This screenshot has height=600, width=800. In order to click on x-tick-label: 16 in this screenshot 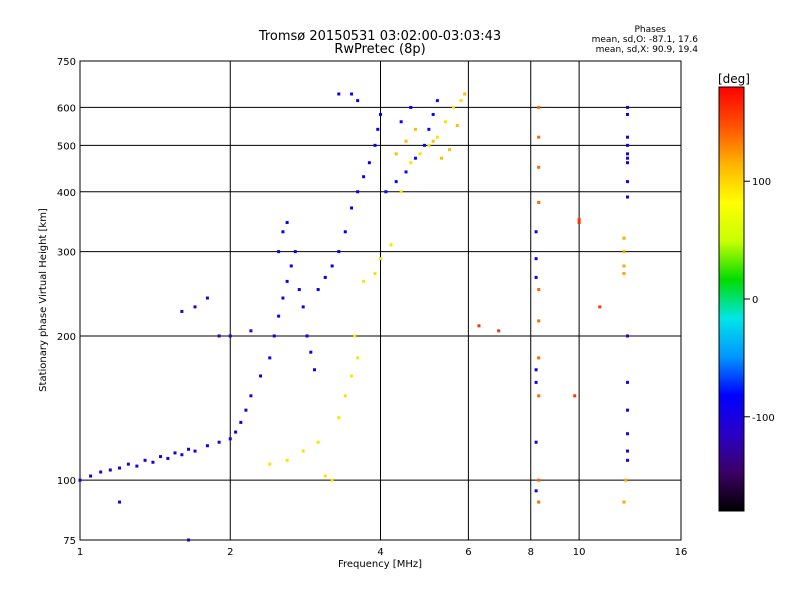, I will do `click(681, 552)`.